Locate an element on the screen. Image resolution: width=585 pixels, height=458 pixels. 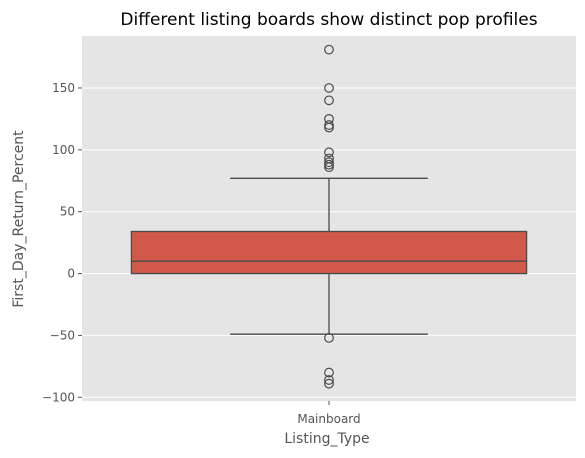
x-axis-ticks: Mainboard is located at coordinates (329, 413).